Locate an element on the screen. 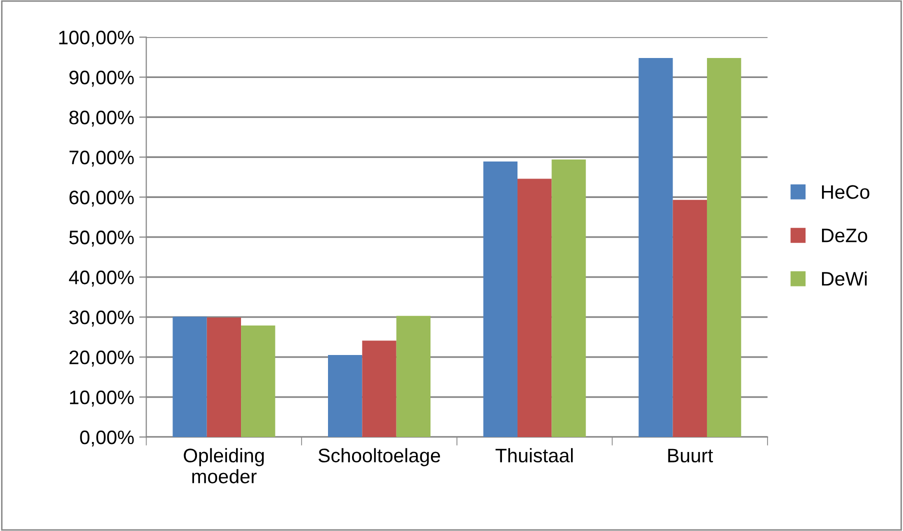  legend-label: DeZo is located at coordinates (845, 235).